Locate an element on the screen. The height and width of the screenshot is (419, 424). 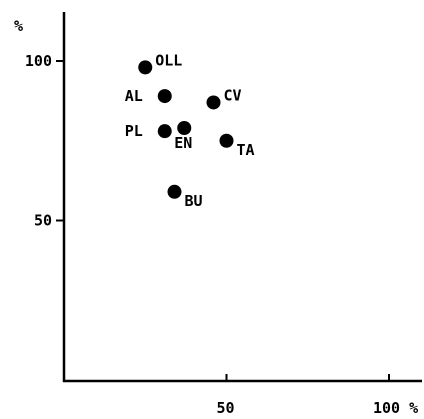
data-points: OLL AL CV PL EN TA BU is located at coordinates (190, 130).